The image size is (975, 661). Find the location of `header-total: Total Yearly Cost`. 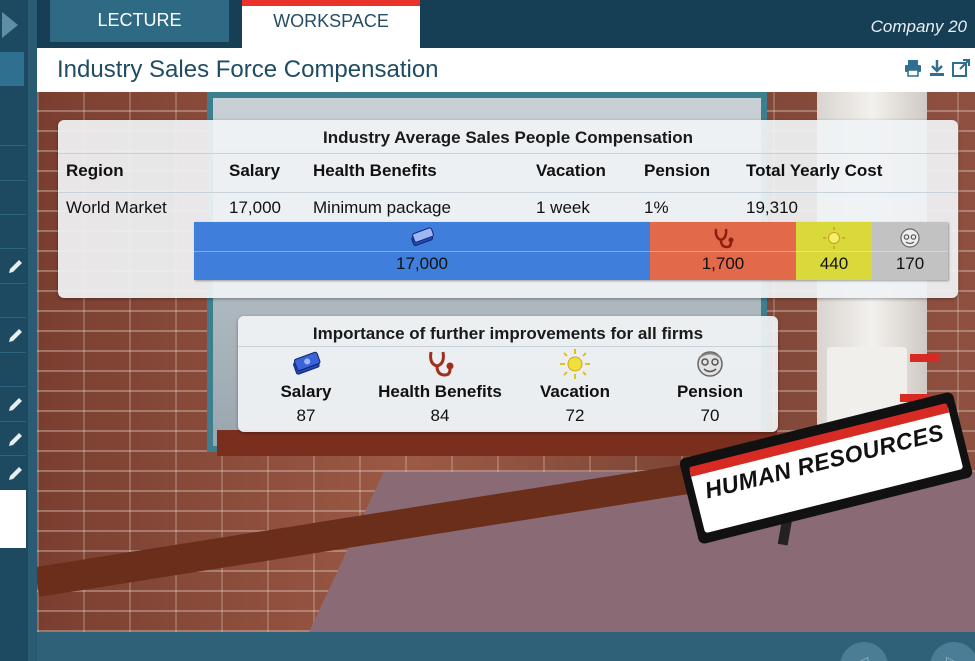

header-total: Total Yearly Cost is located at coordinates (814, 170).